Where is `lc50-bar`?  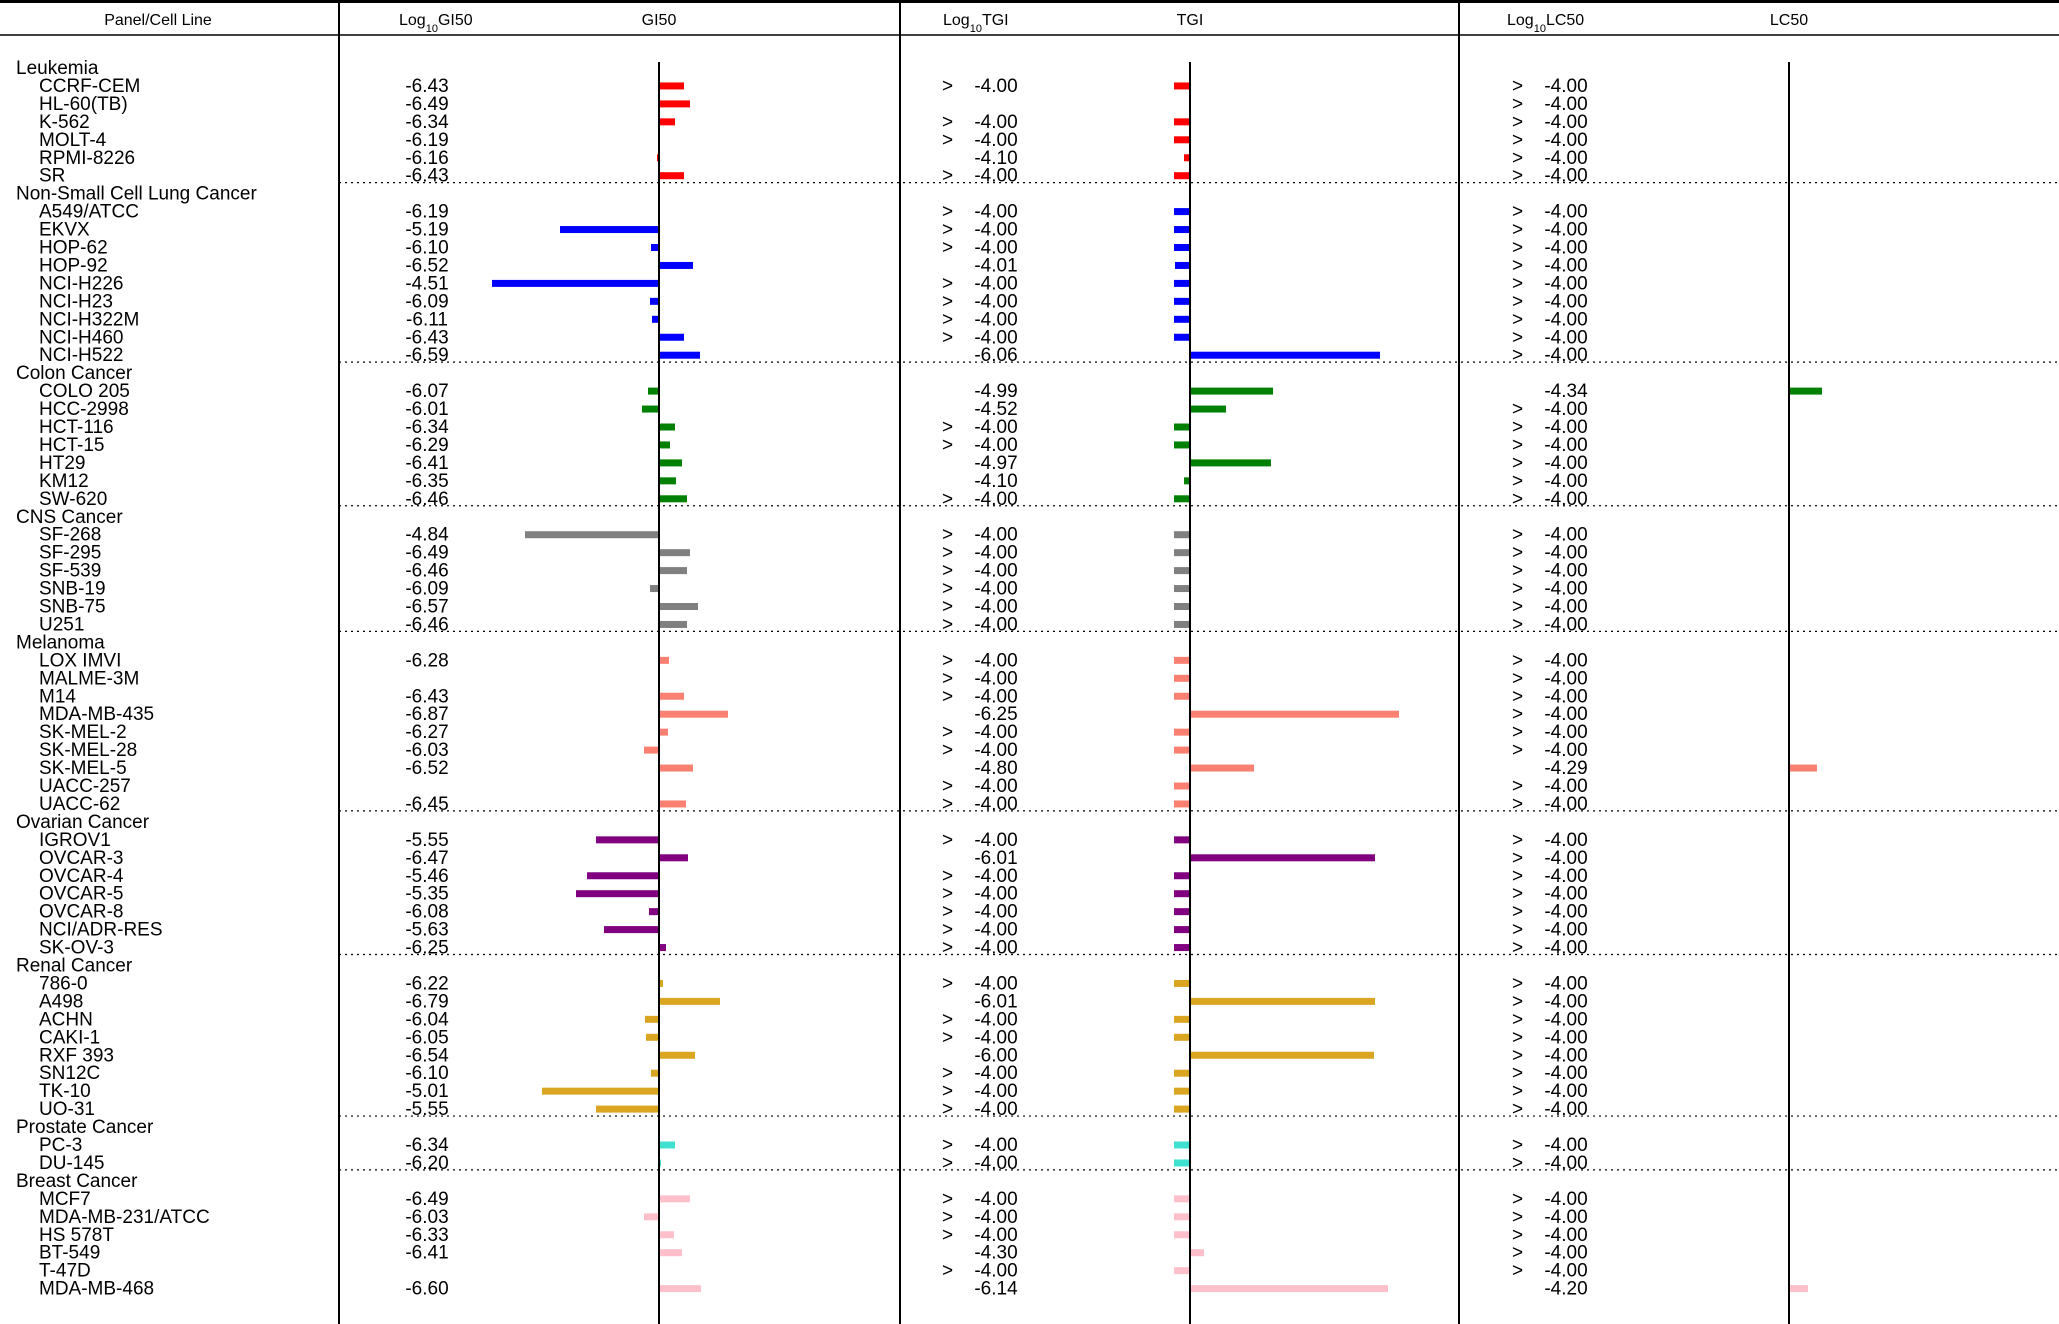
lc50-bar is located at coordinates (1803, 768).